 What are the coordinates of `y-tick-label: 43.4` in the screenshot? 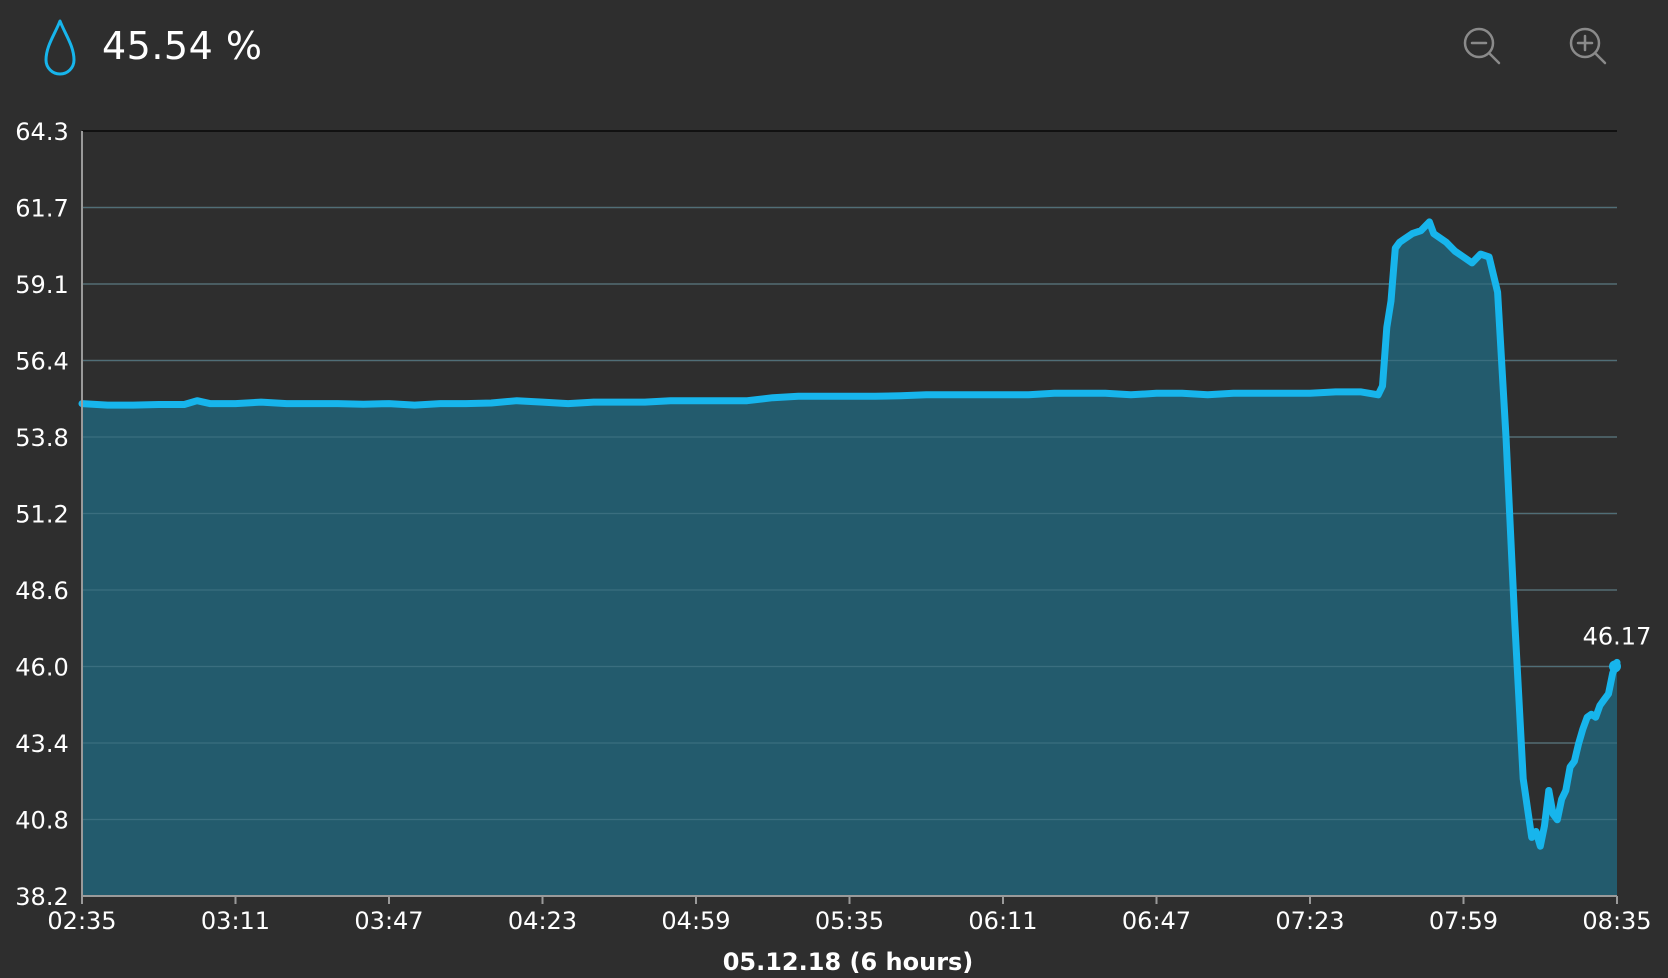 It's located at (41, 744).